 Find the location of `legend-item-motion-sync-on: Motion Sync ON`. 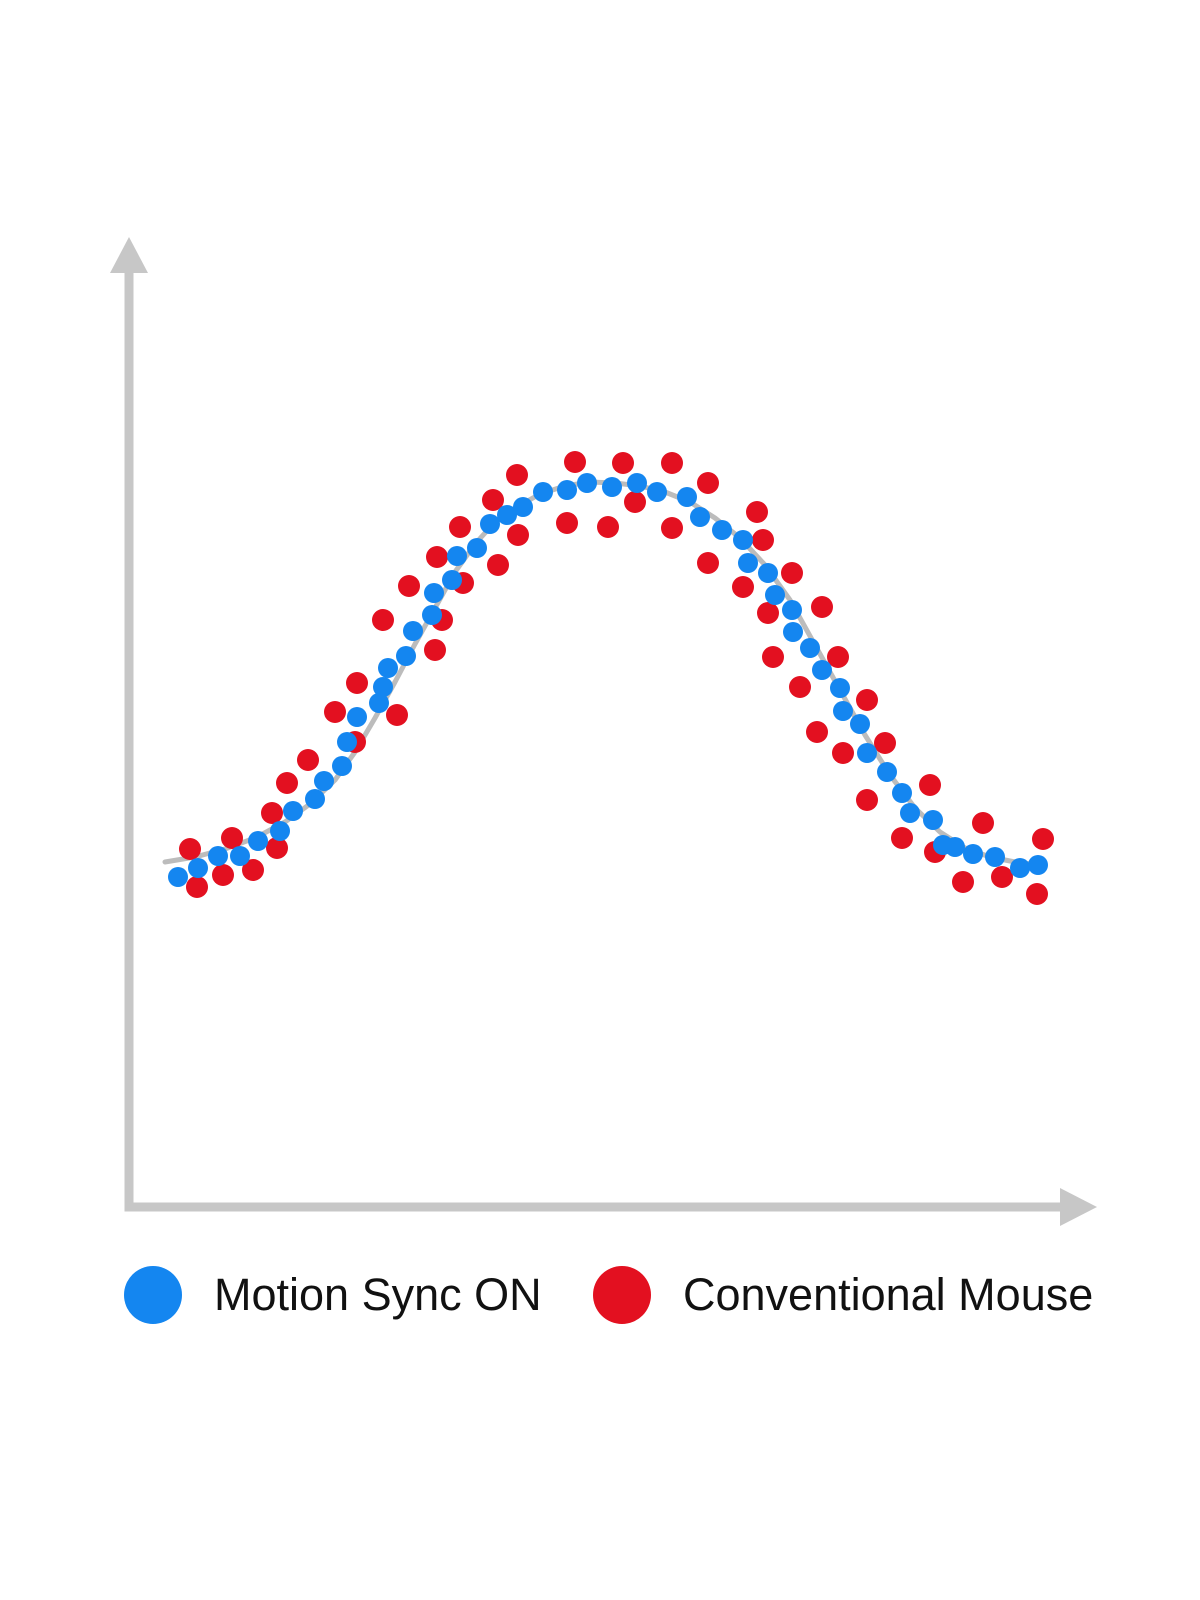

legend-item-motion-sync-on: Motion Sync ON is located at coordinates (333, 1295).